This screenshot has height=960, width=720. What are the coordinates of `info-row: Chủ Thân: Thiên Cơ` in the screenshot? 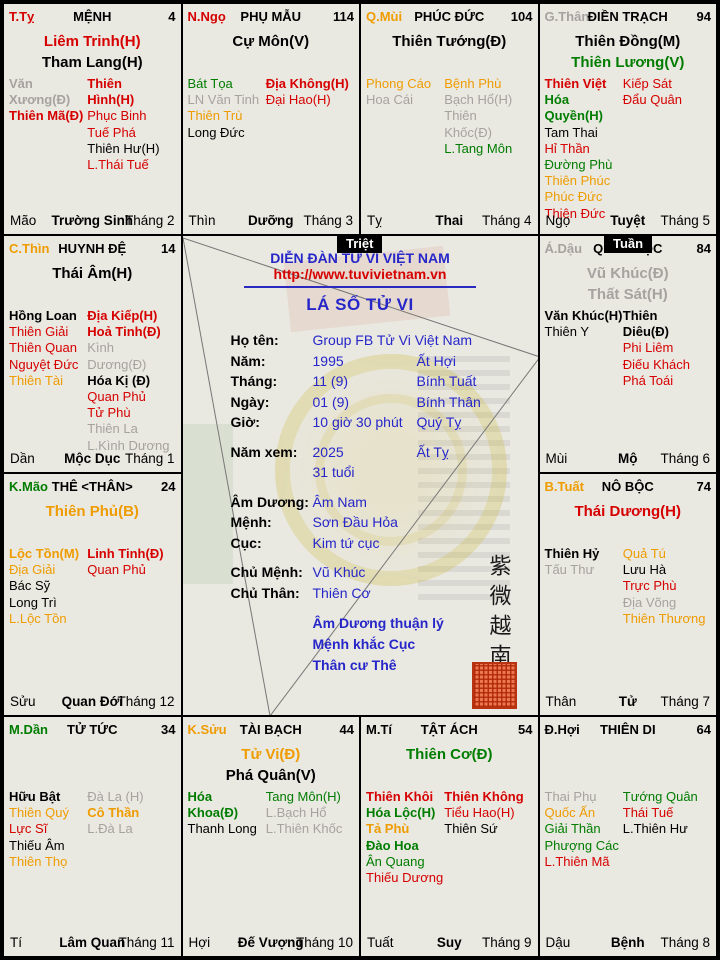 It's located at (384, 593).